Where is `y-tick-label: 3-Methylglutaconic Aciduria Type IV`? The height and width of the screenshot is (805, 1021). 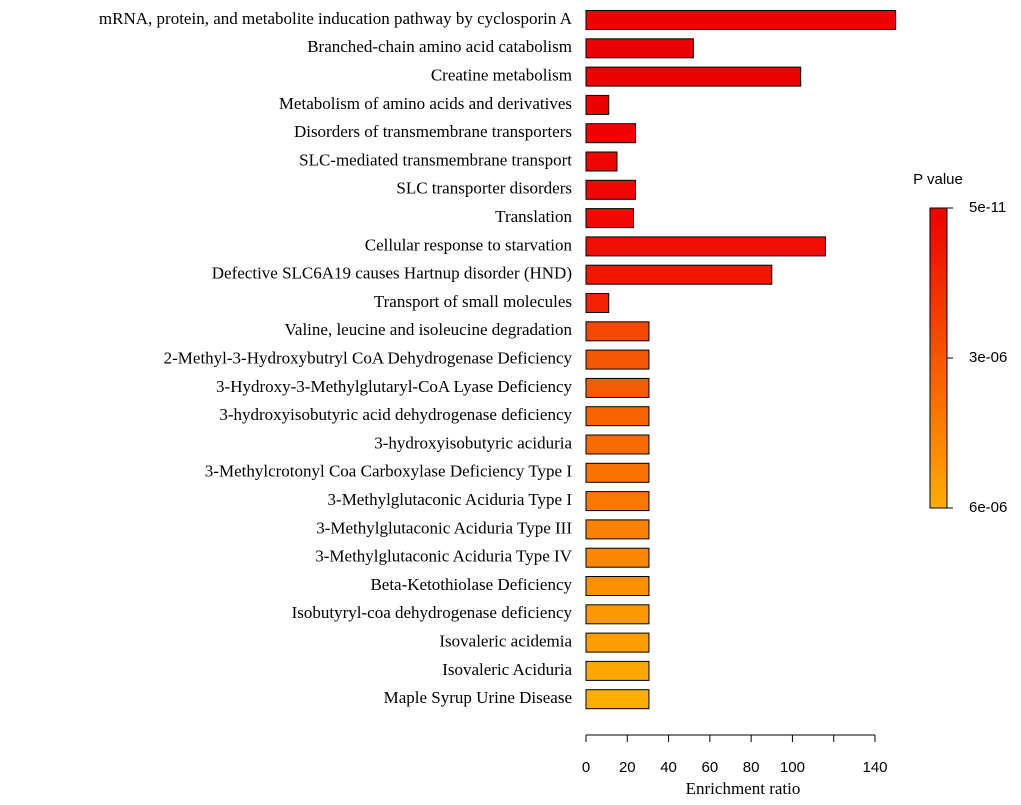
y-tick-label: 3-Methylglutaconic Aciduria Type IV is located at coordinates (443, 556).